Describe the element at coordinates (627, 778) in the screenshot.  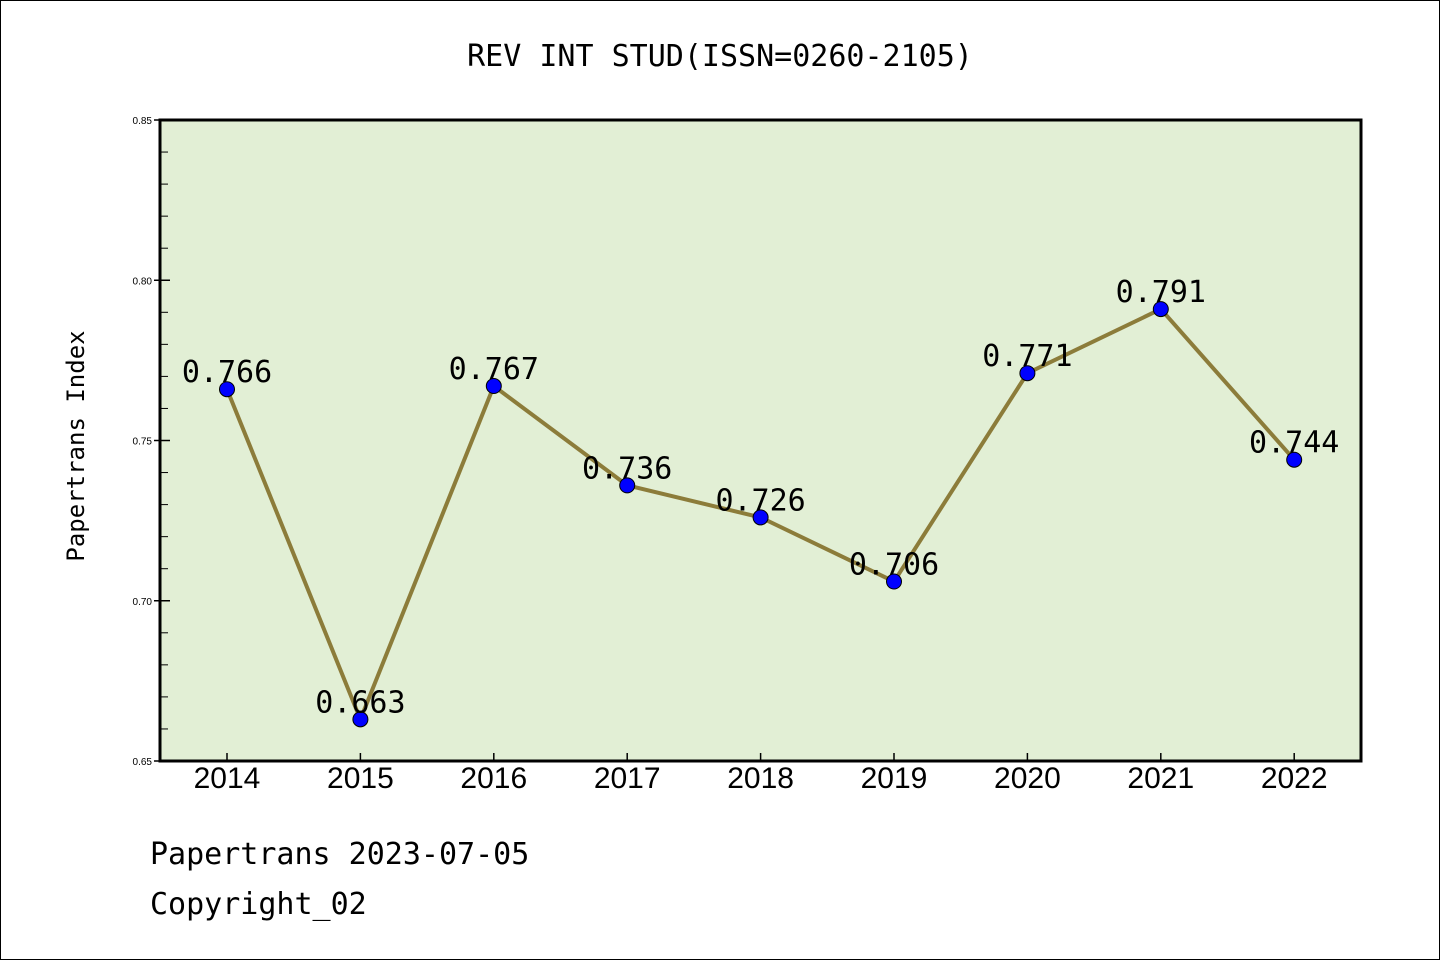
I see `x-tick-label: 2017` at that location.